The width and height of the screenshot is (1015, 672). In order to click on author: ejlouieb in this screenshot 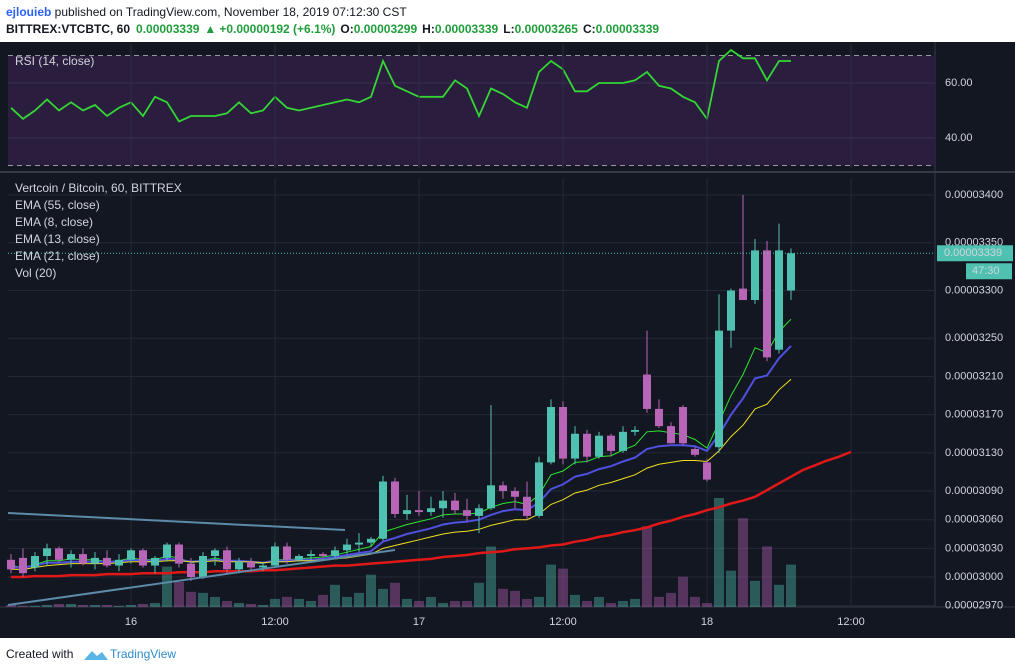, I will do `click(28, 12)`.